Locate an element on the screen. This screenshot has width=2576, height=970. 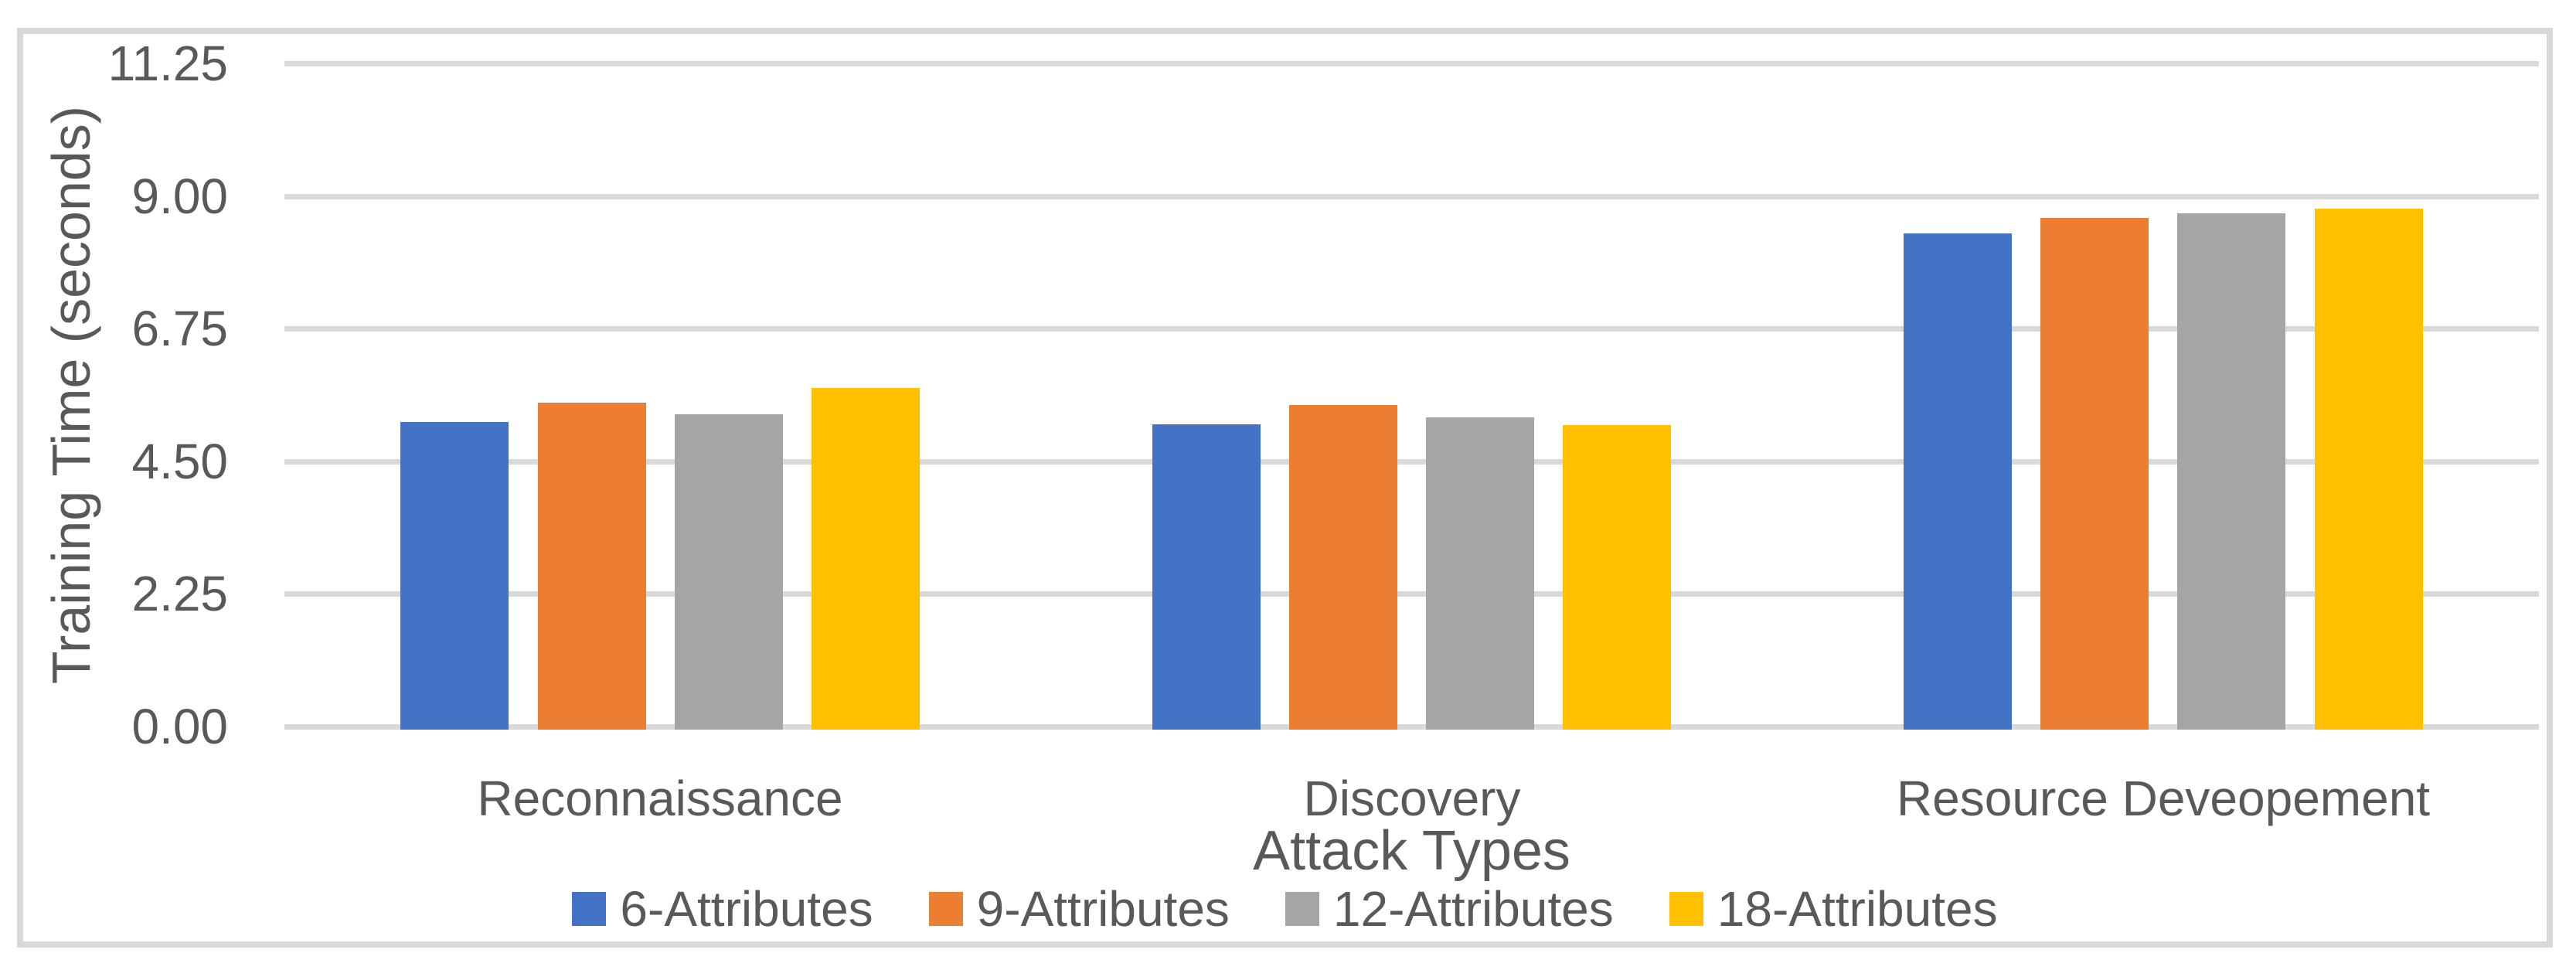
y-tick-label: 4.50 is located at coordinates (179, 462).